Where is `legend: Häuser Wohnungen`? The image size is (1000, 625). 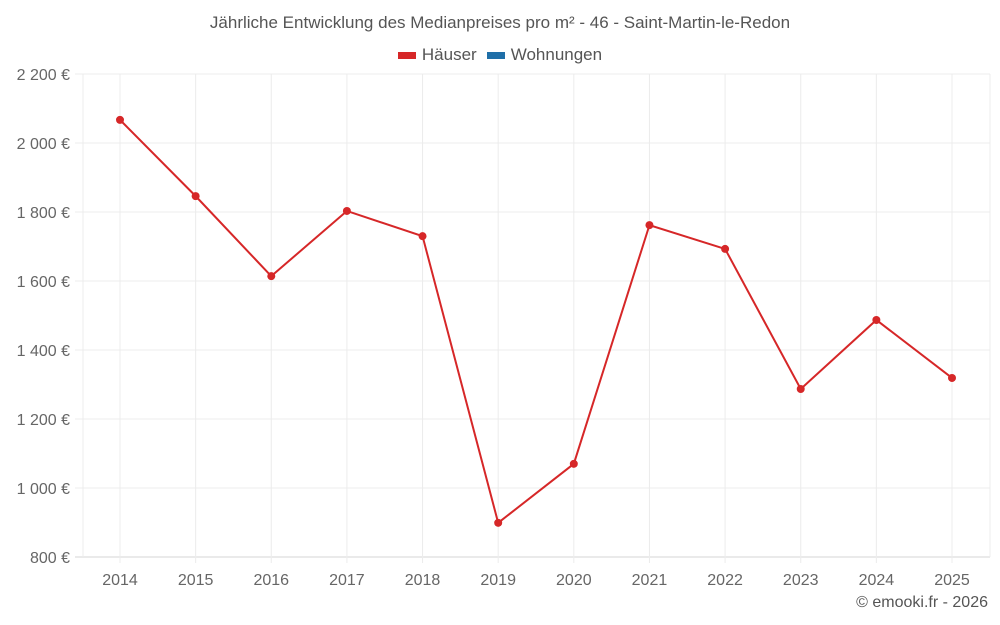 legend: Häuser Wohnungen is located at coordinates (500, 55).